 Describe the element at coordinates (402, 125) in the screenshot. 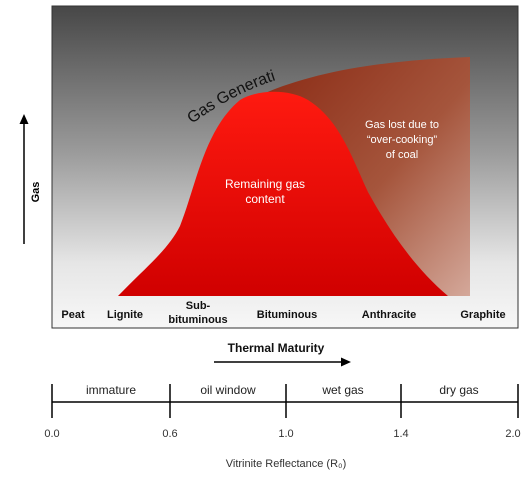

I see `gas-lost-label-line-1: Gas lost due to` at that location.